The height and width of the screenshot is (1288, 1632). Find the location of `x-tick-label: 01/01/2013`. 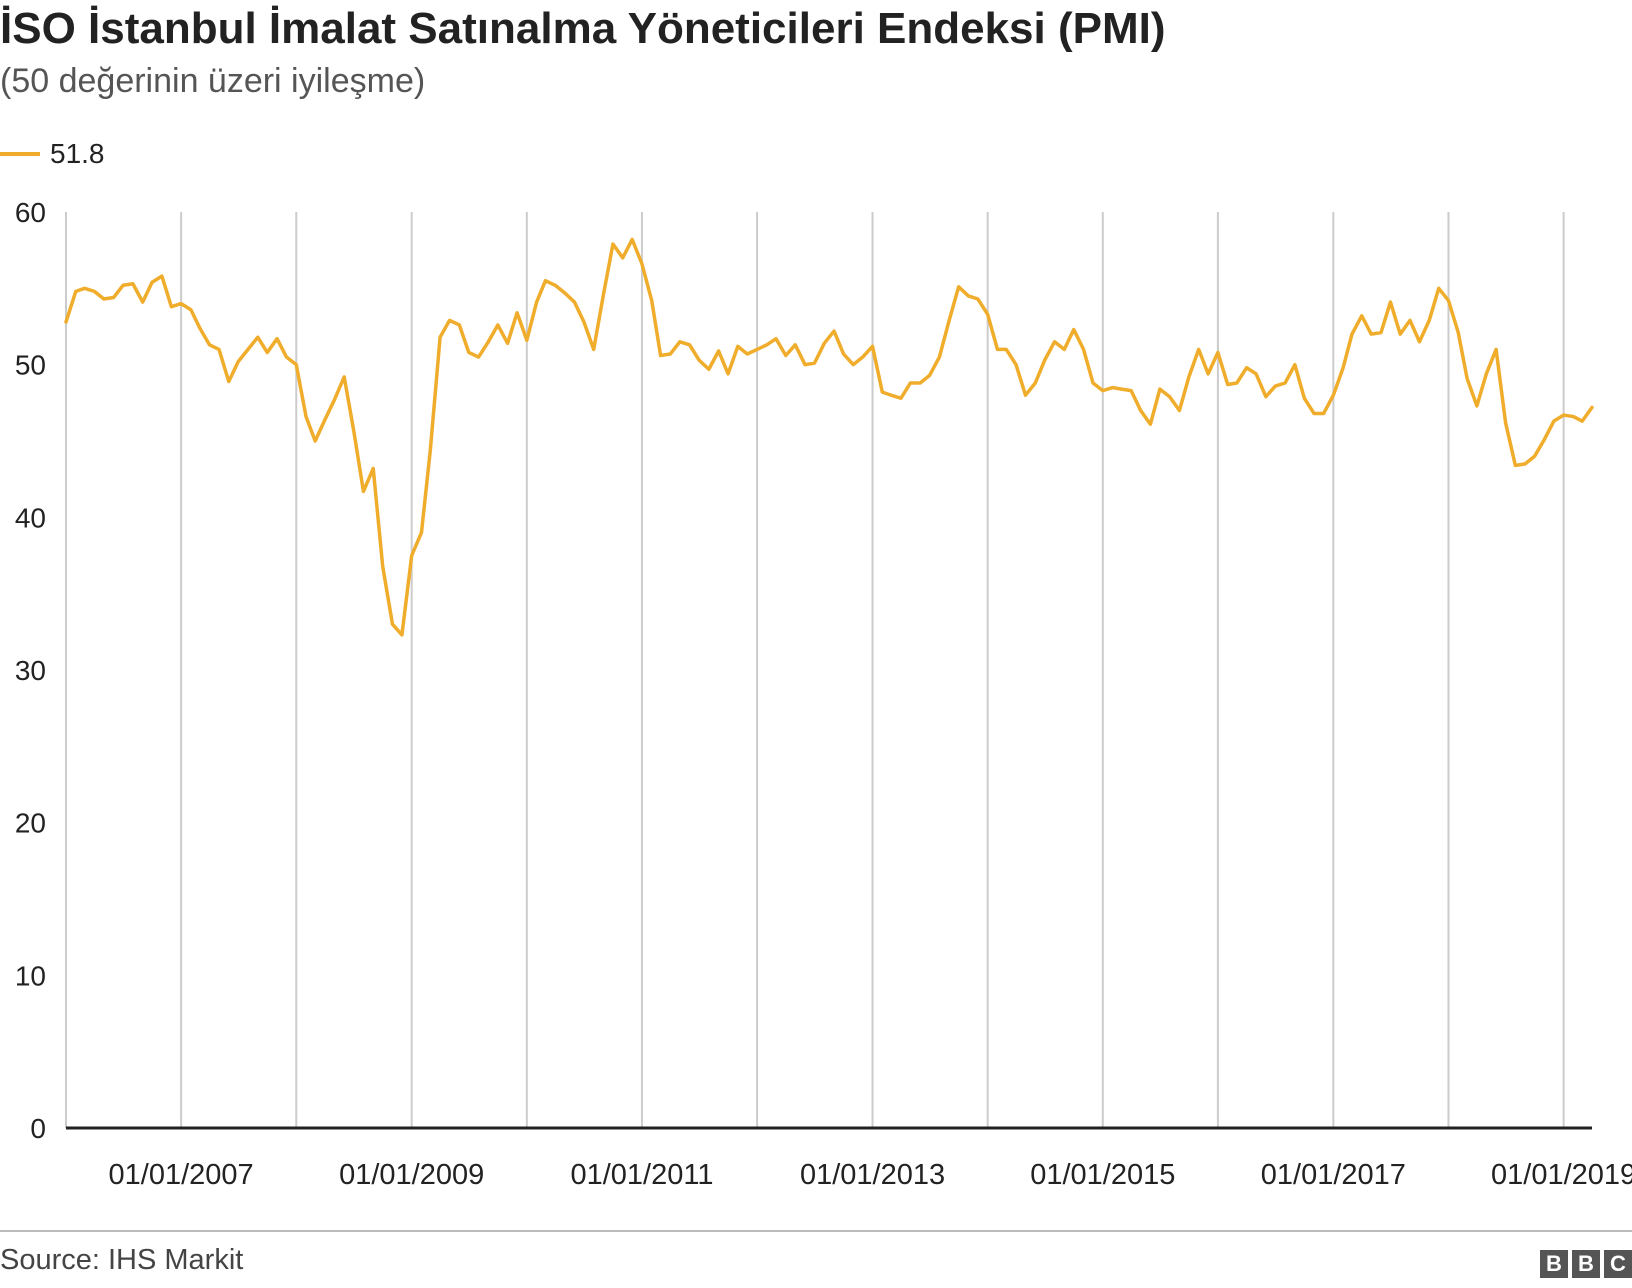

x-tick-label: 01/01/2013 is located at coordinates (872, 1175).